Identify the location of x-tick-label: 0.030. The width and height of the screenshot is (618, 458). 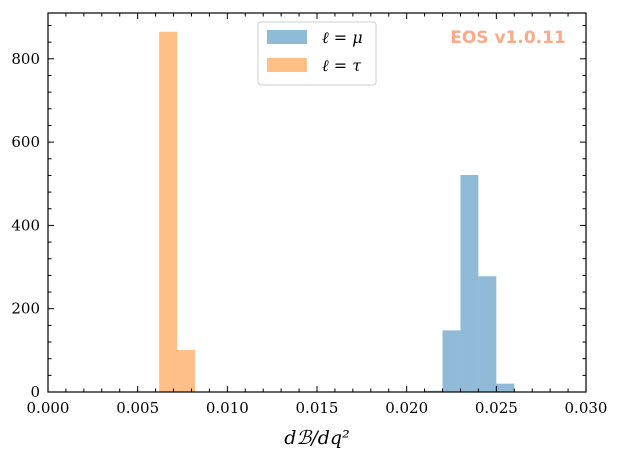
(586, 408).